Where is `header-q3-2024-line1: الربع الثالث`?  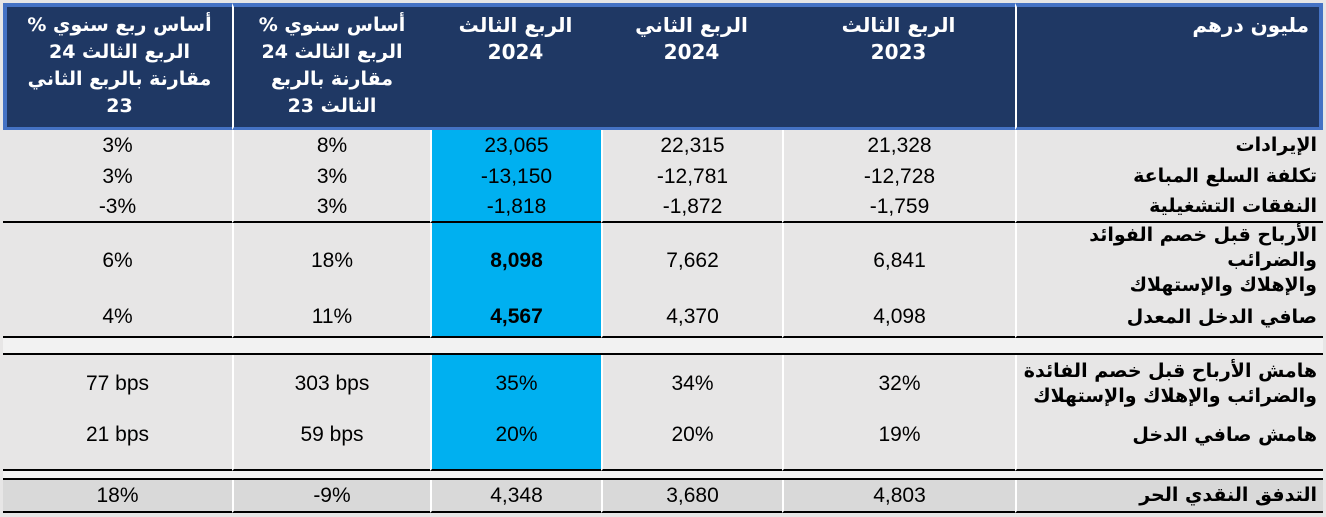
header-q3-2024-line1: الربع الثالث is located at coordinates (515, 25).